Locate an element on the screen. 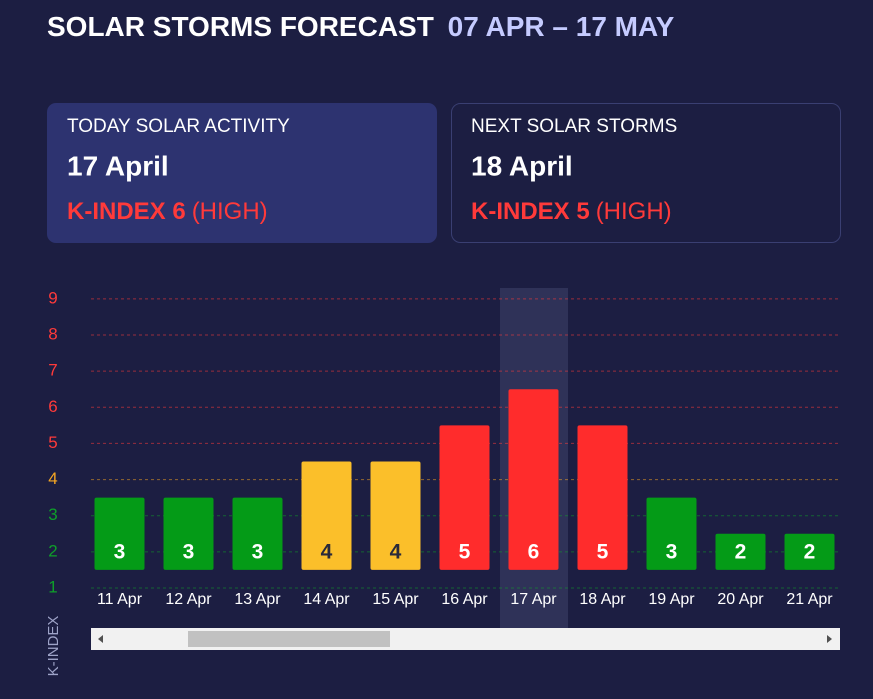 This screenshot has height=699, width=873. title-main: SOLAR STORMS FORECAST is located at coordinates (240, 26).